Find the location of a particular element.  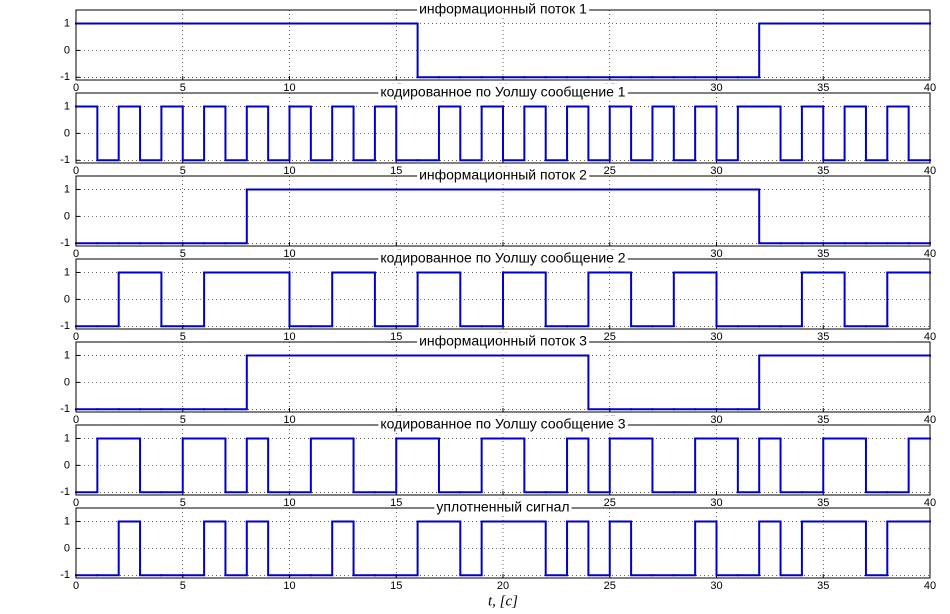

x-tick-label: 20 is located at coordinates (503, 586).